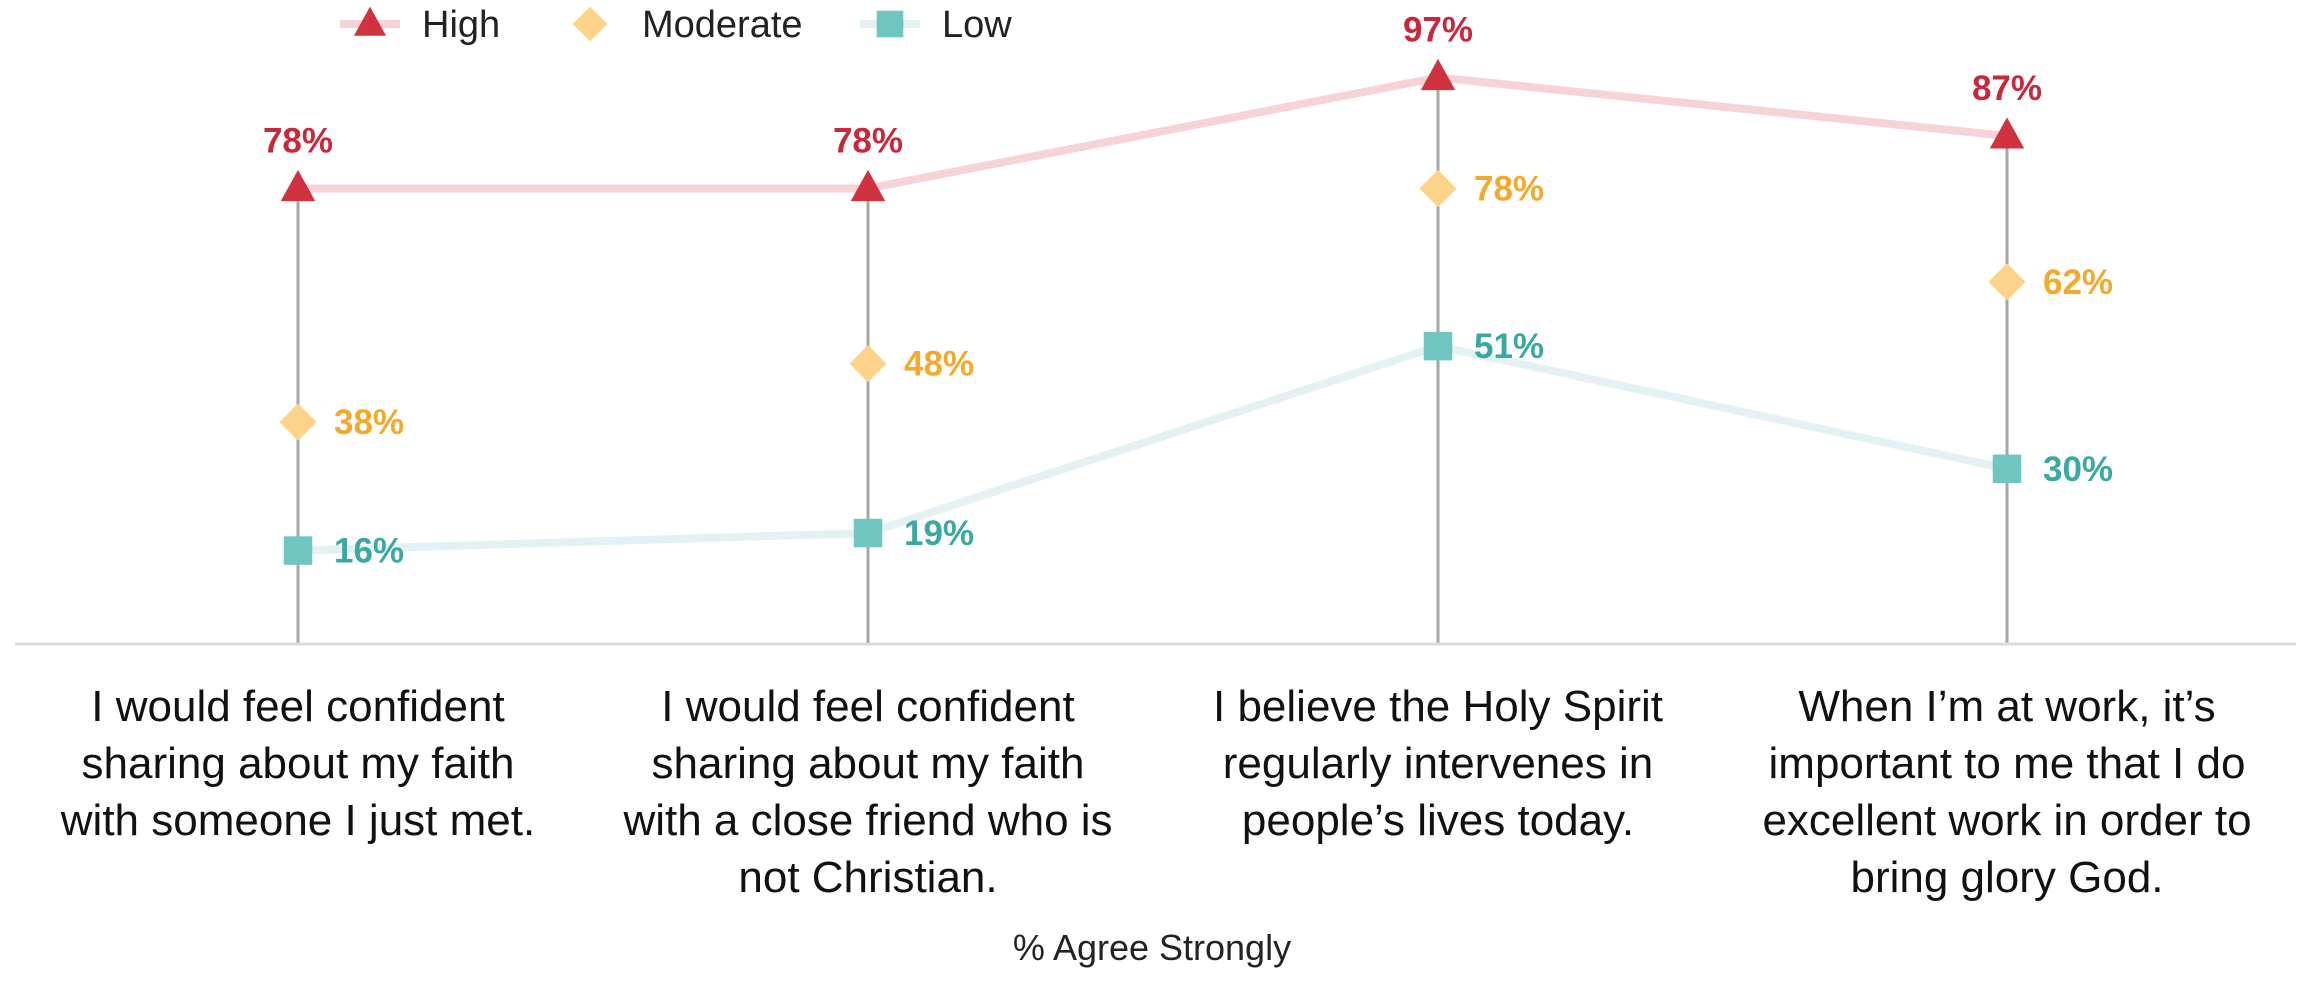 The width and height of the screenshot is (2301, 982). What do you see at coordinates (1152, 947) in the screenshot?
I see `x-axis-label: % Agree Strongly` at bounding box center [1152, 947].